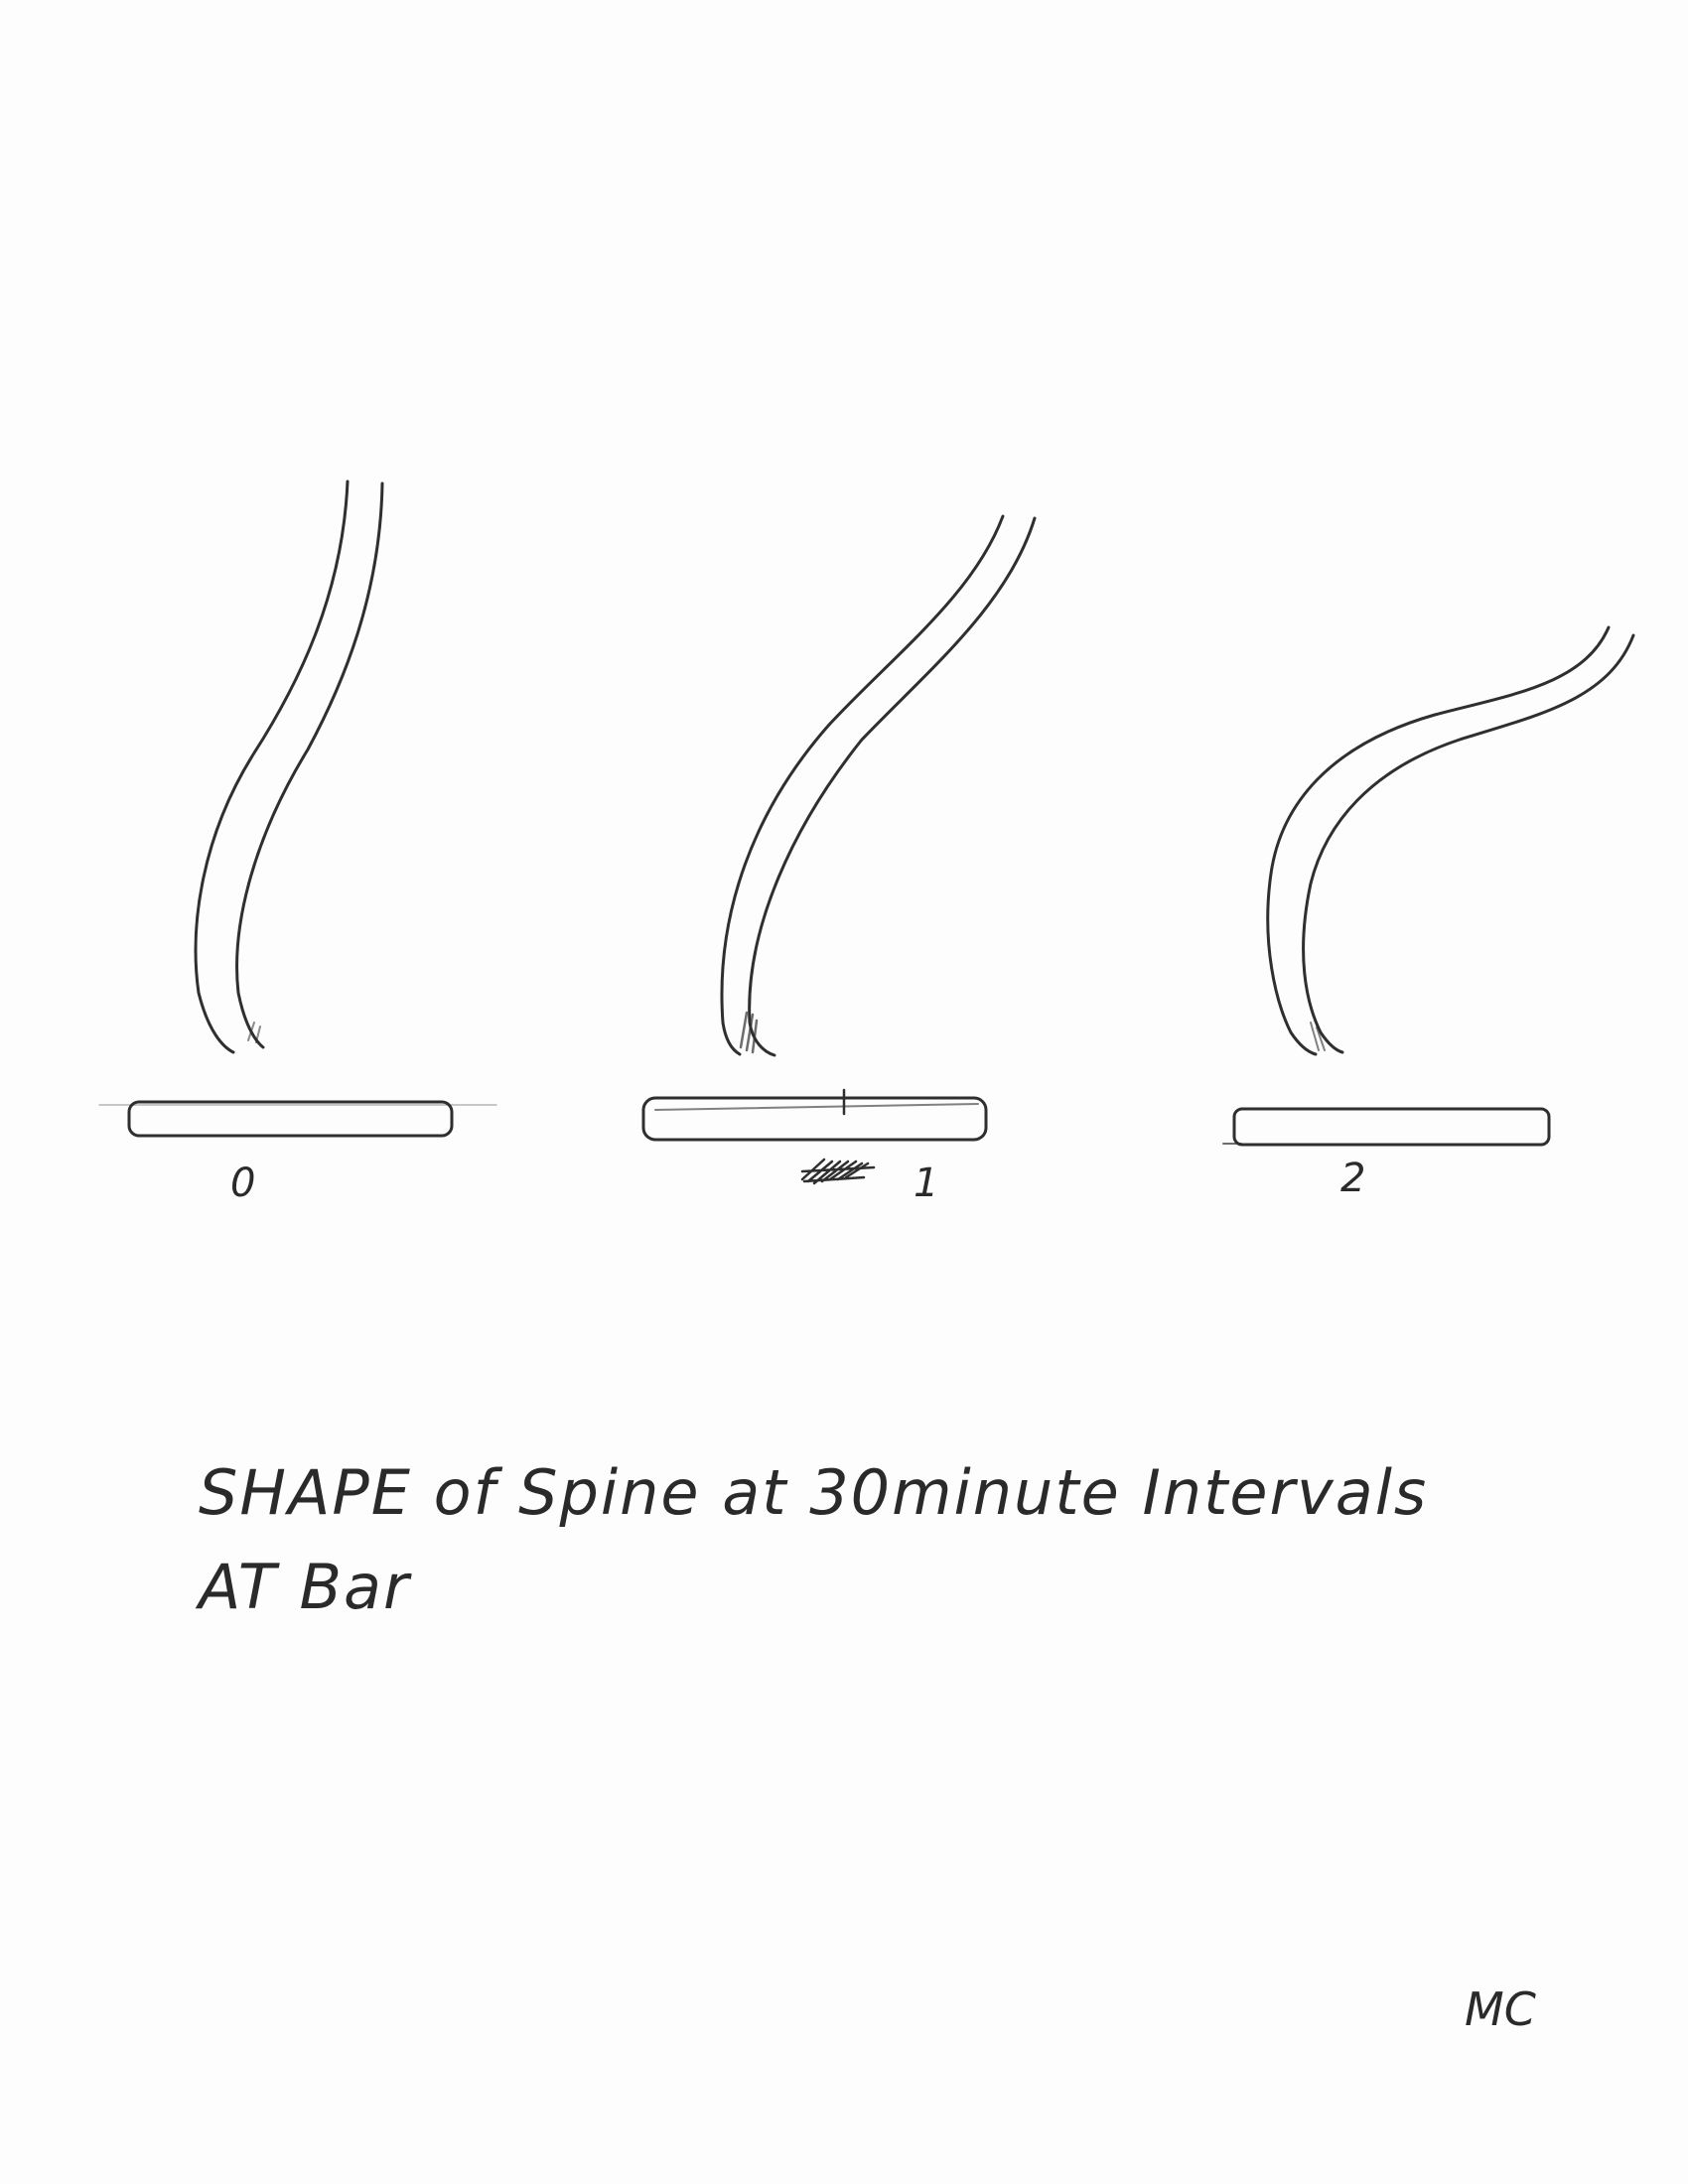  Describe the element at coordinates (813, 1492) in the screenshot. I see `caption-line-1: SHAPE of Spine at 30minute Intervals` at that location.